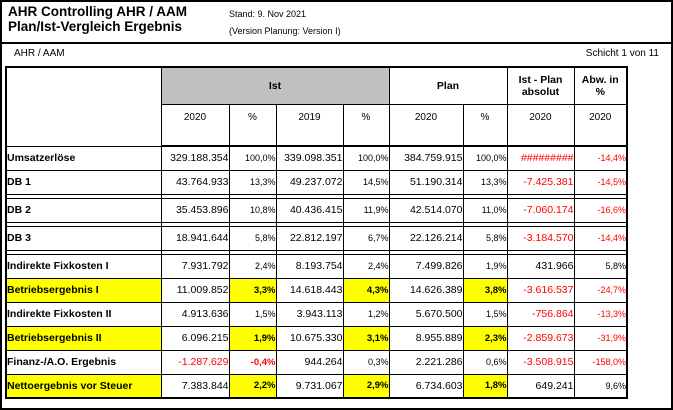 This screenshot has width=673, height=410. Describe the element at coordinates (83, 106) in the screenshot. I see `corner-cell` at that location.